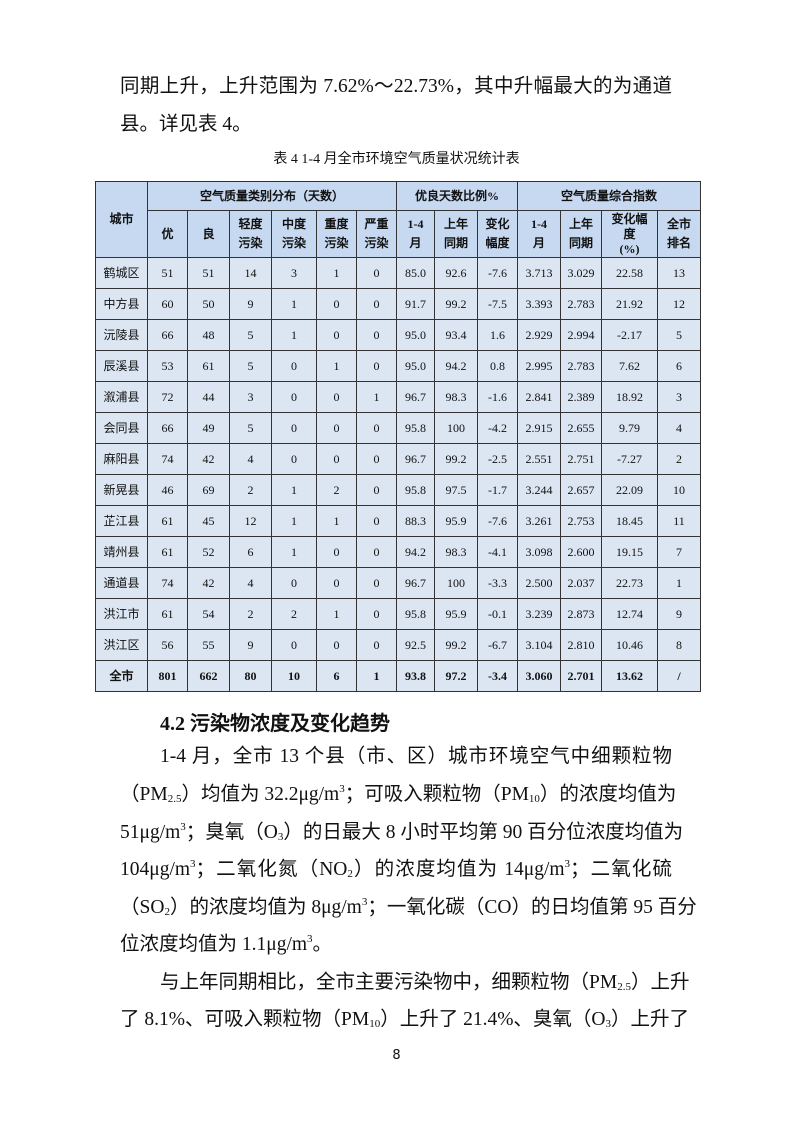  I want to click on value-cell: 3.713, so click(539, 273).